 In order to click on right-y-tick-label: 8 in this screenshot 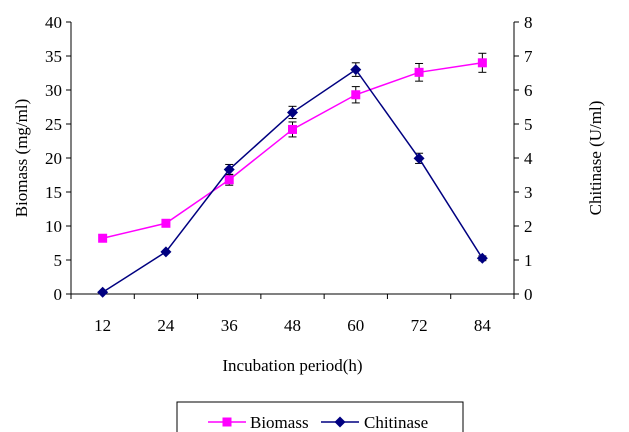, I will do `click(528, 22)`.